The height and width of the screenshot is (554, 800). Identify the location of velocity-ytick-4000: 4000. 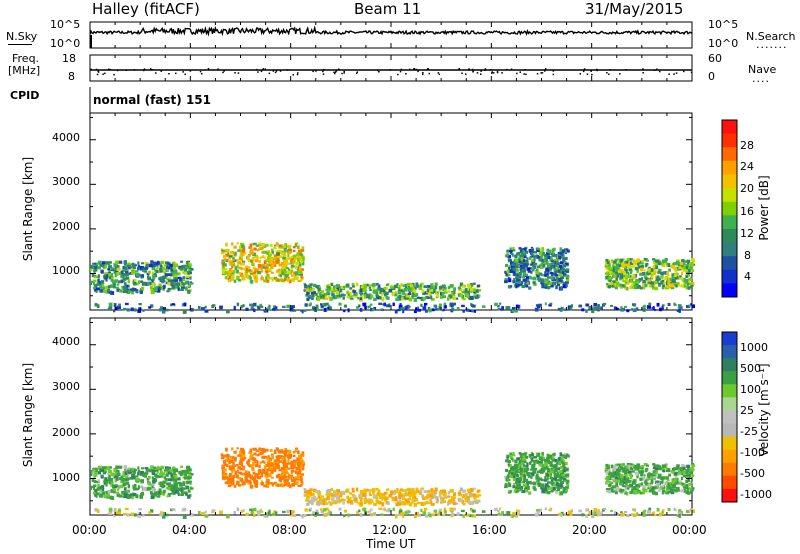
(66, 341).